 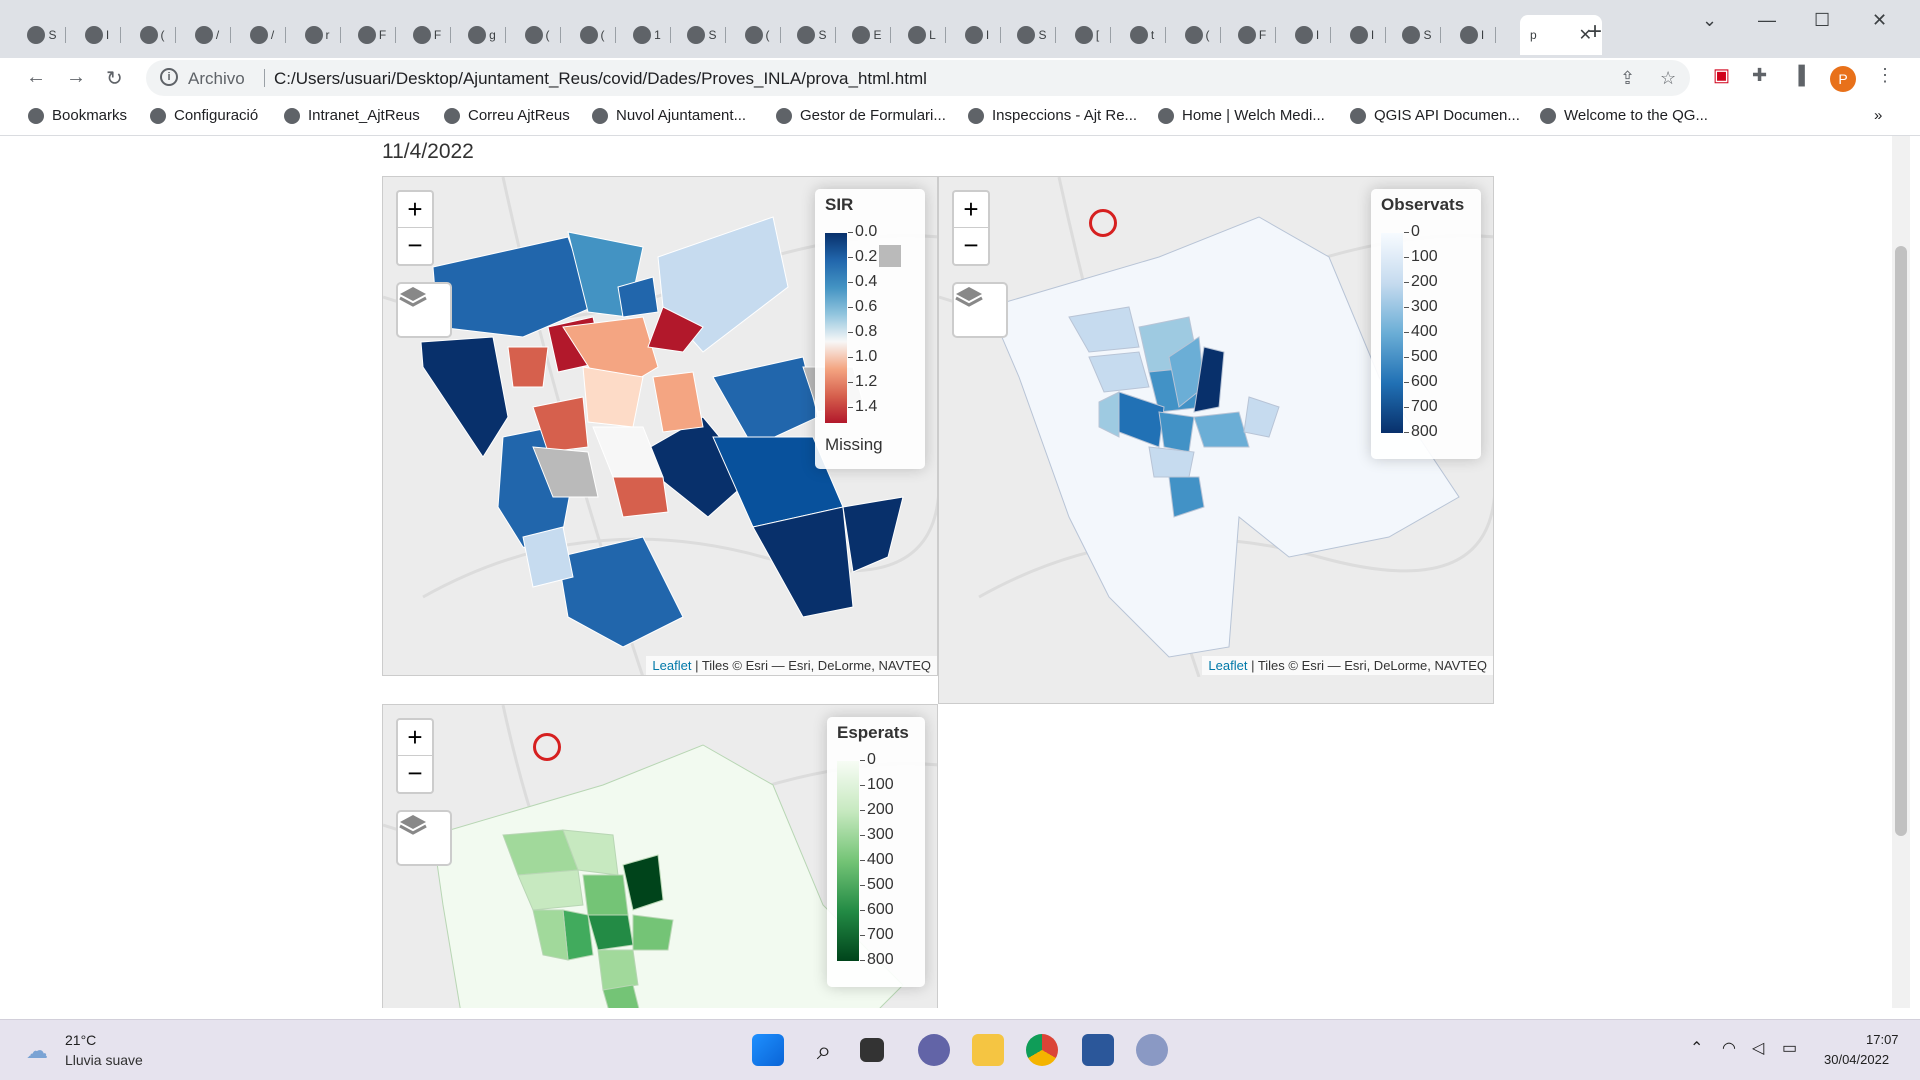 What do you see at coordinates (81, 1040) in the screenshot?
I see `weather-temperature: 21°C` at bounding box center [81, 1040].